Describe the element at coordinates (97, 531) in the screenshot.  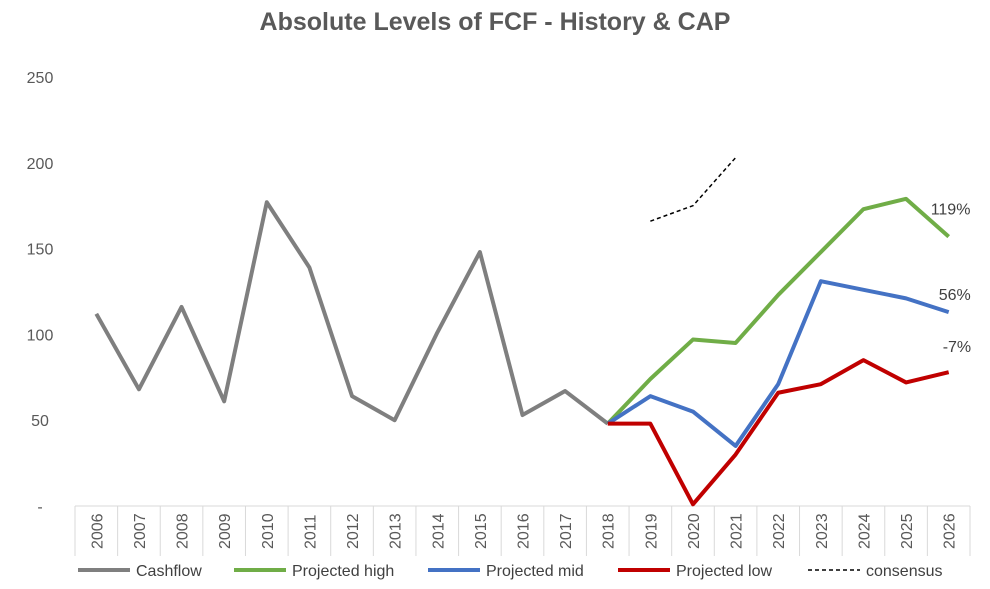
I see `x-tick-label: 2006` at that location.